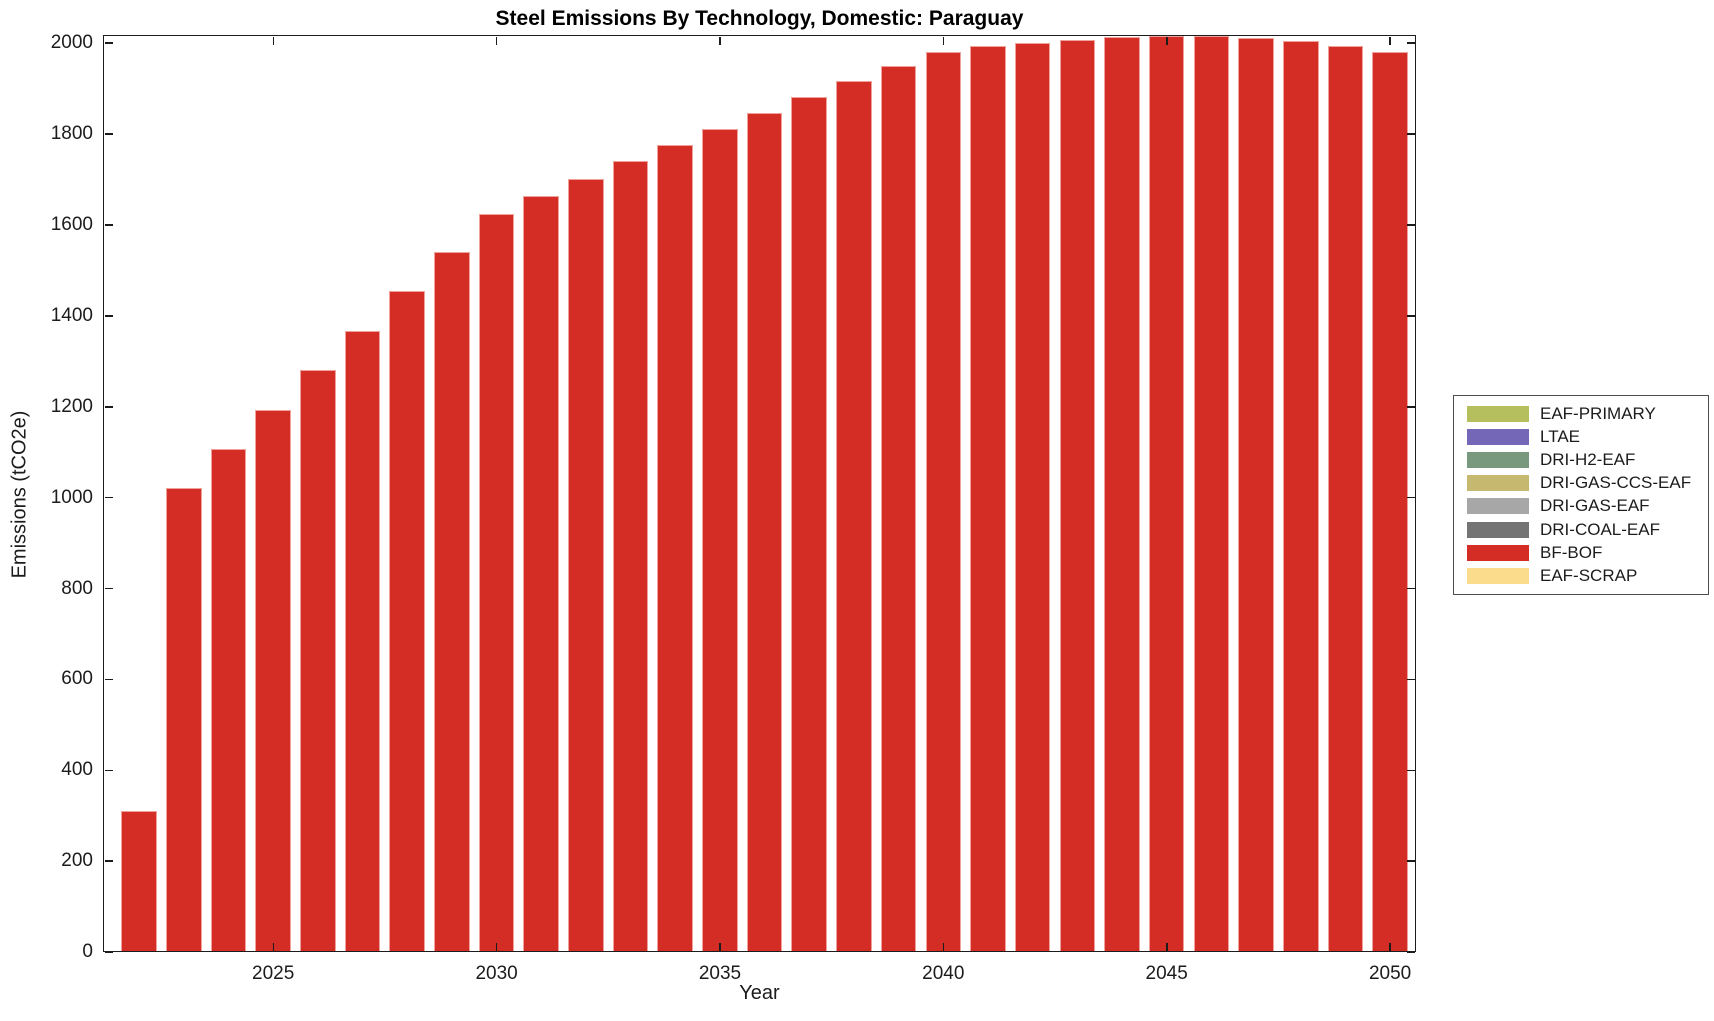 The height and width of the screenshot is (1021, 1714). I want to click on bar-2032, so click(586, 565).